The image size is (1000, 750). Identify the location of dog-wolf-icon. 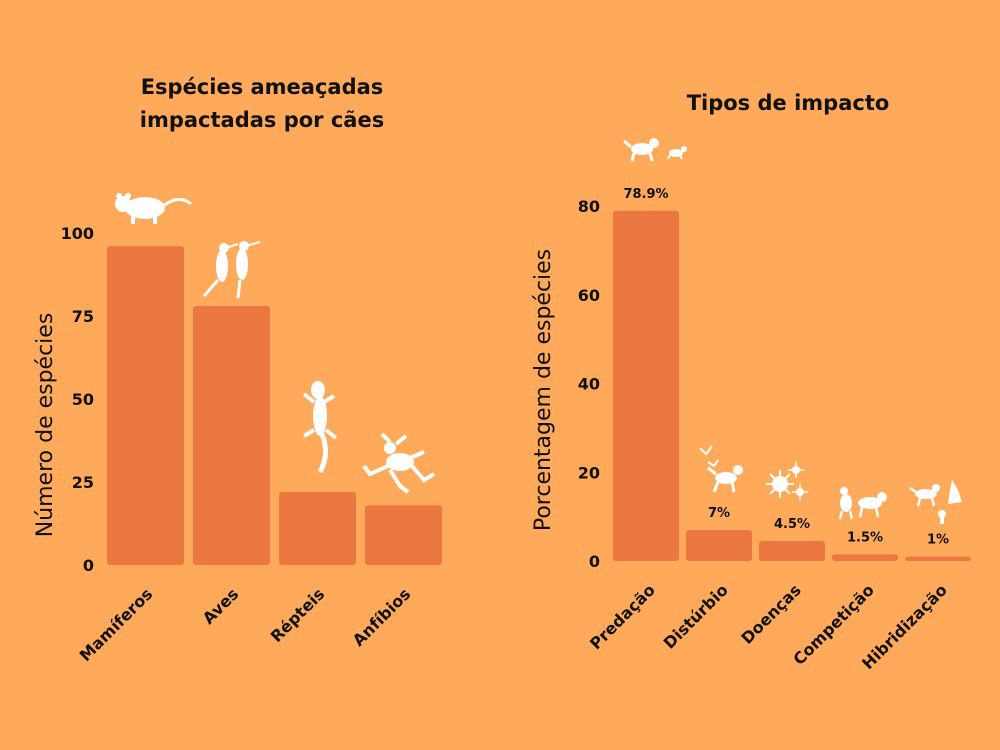
(935, 502).